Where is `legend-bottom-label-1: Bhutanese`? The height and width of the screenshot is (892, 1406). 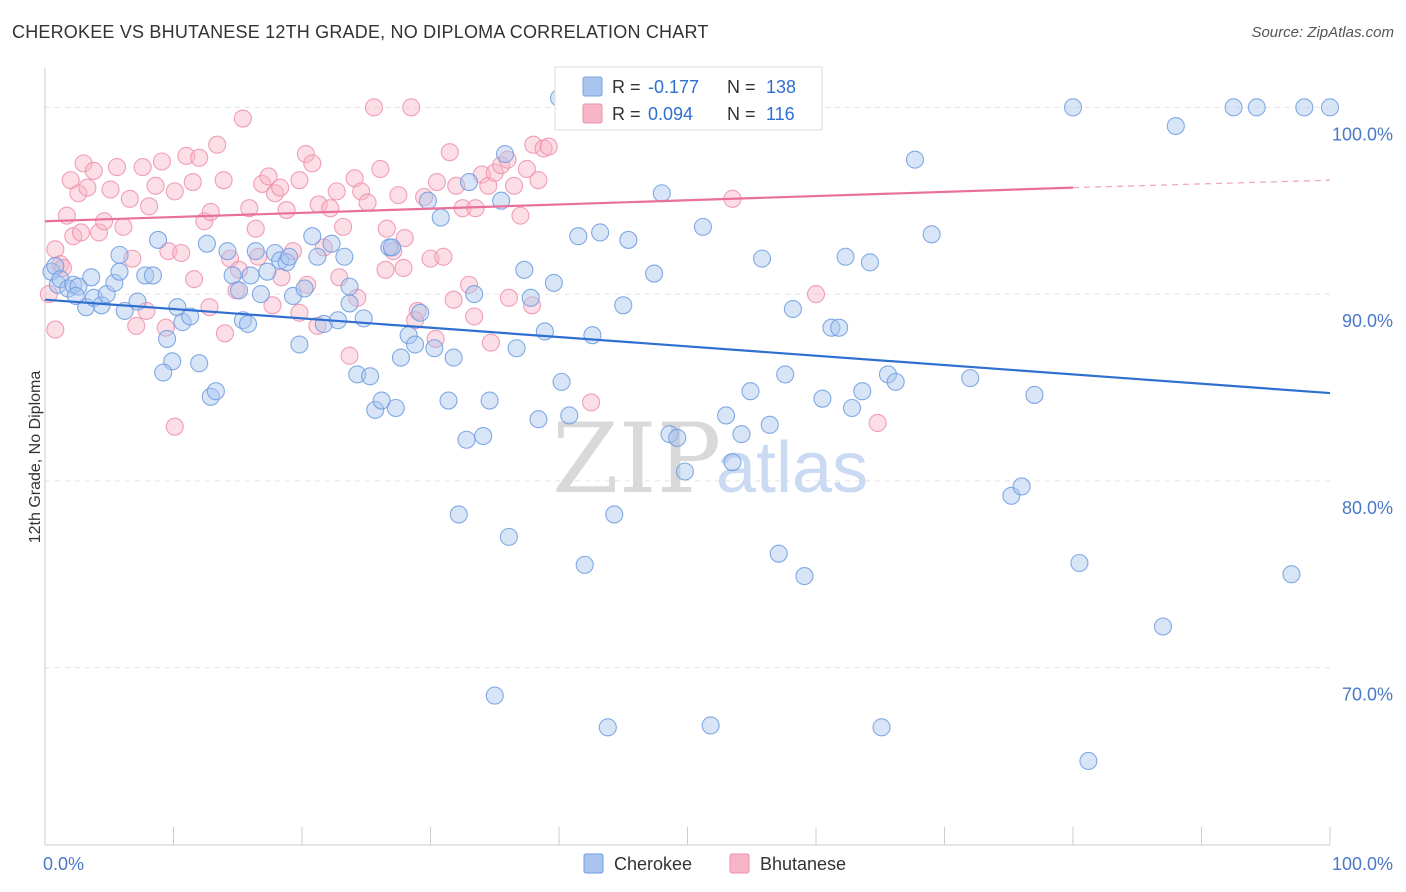 legend-bottom-label-1: Bhutanese is located at coordinates (803, 864).